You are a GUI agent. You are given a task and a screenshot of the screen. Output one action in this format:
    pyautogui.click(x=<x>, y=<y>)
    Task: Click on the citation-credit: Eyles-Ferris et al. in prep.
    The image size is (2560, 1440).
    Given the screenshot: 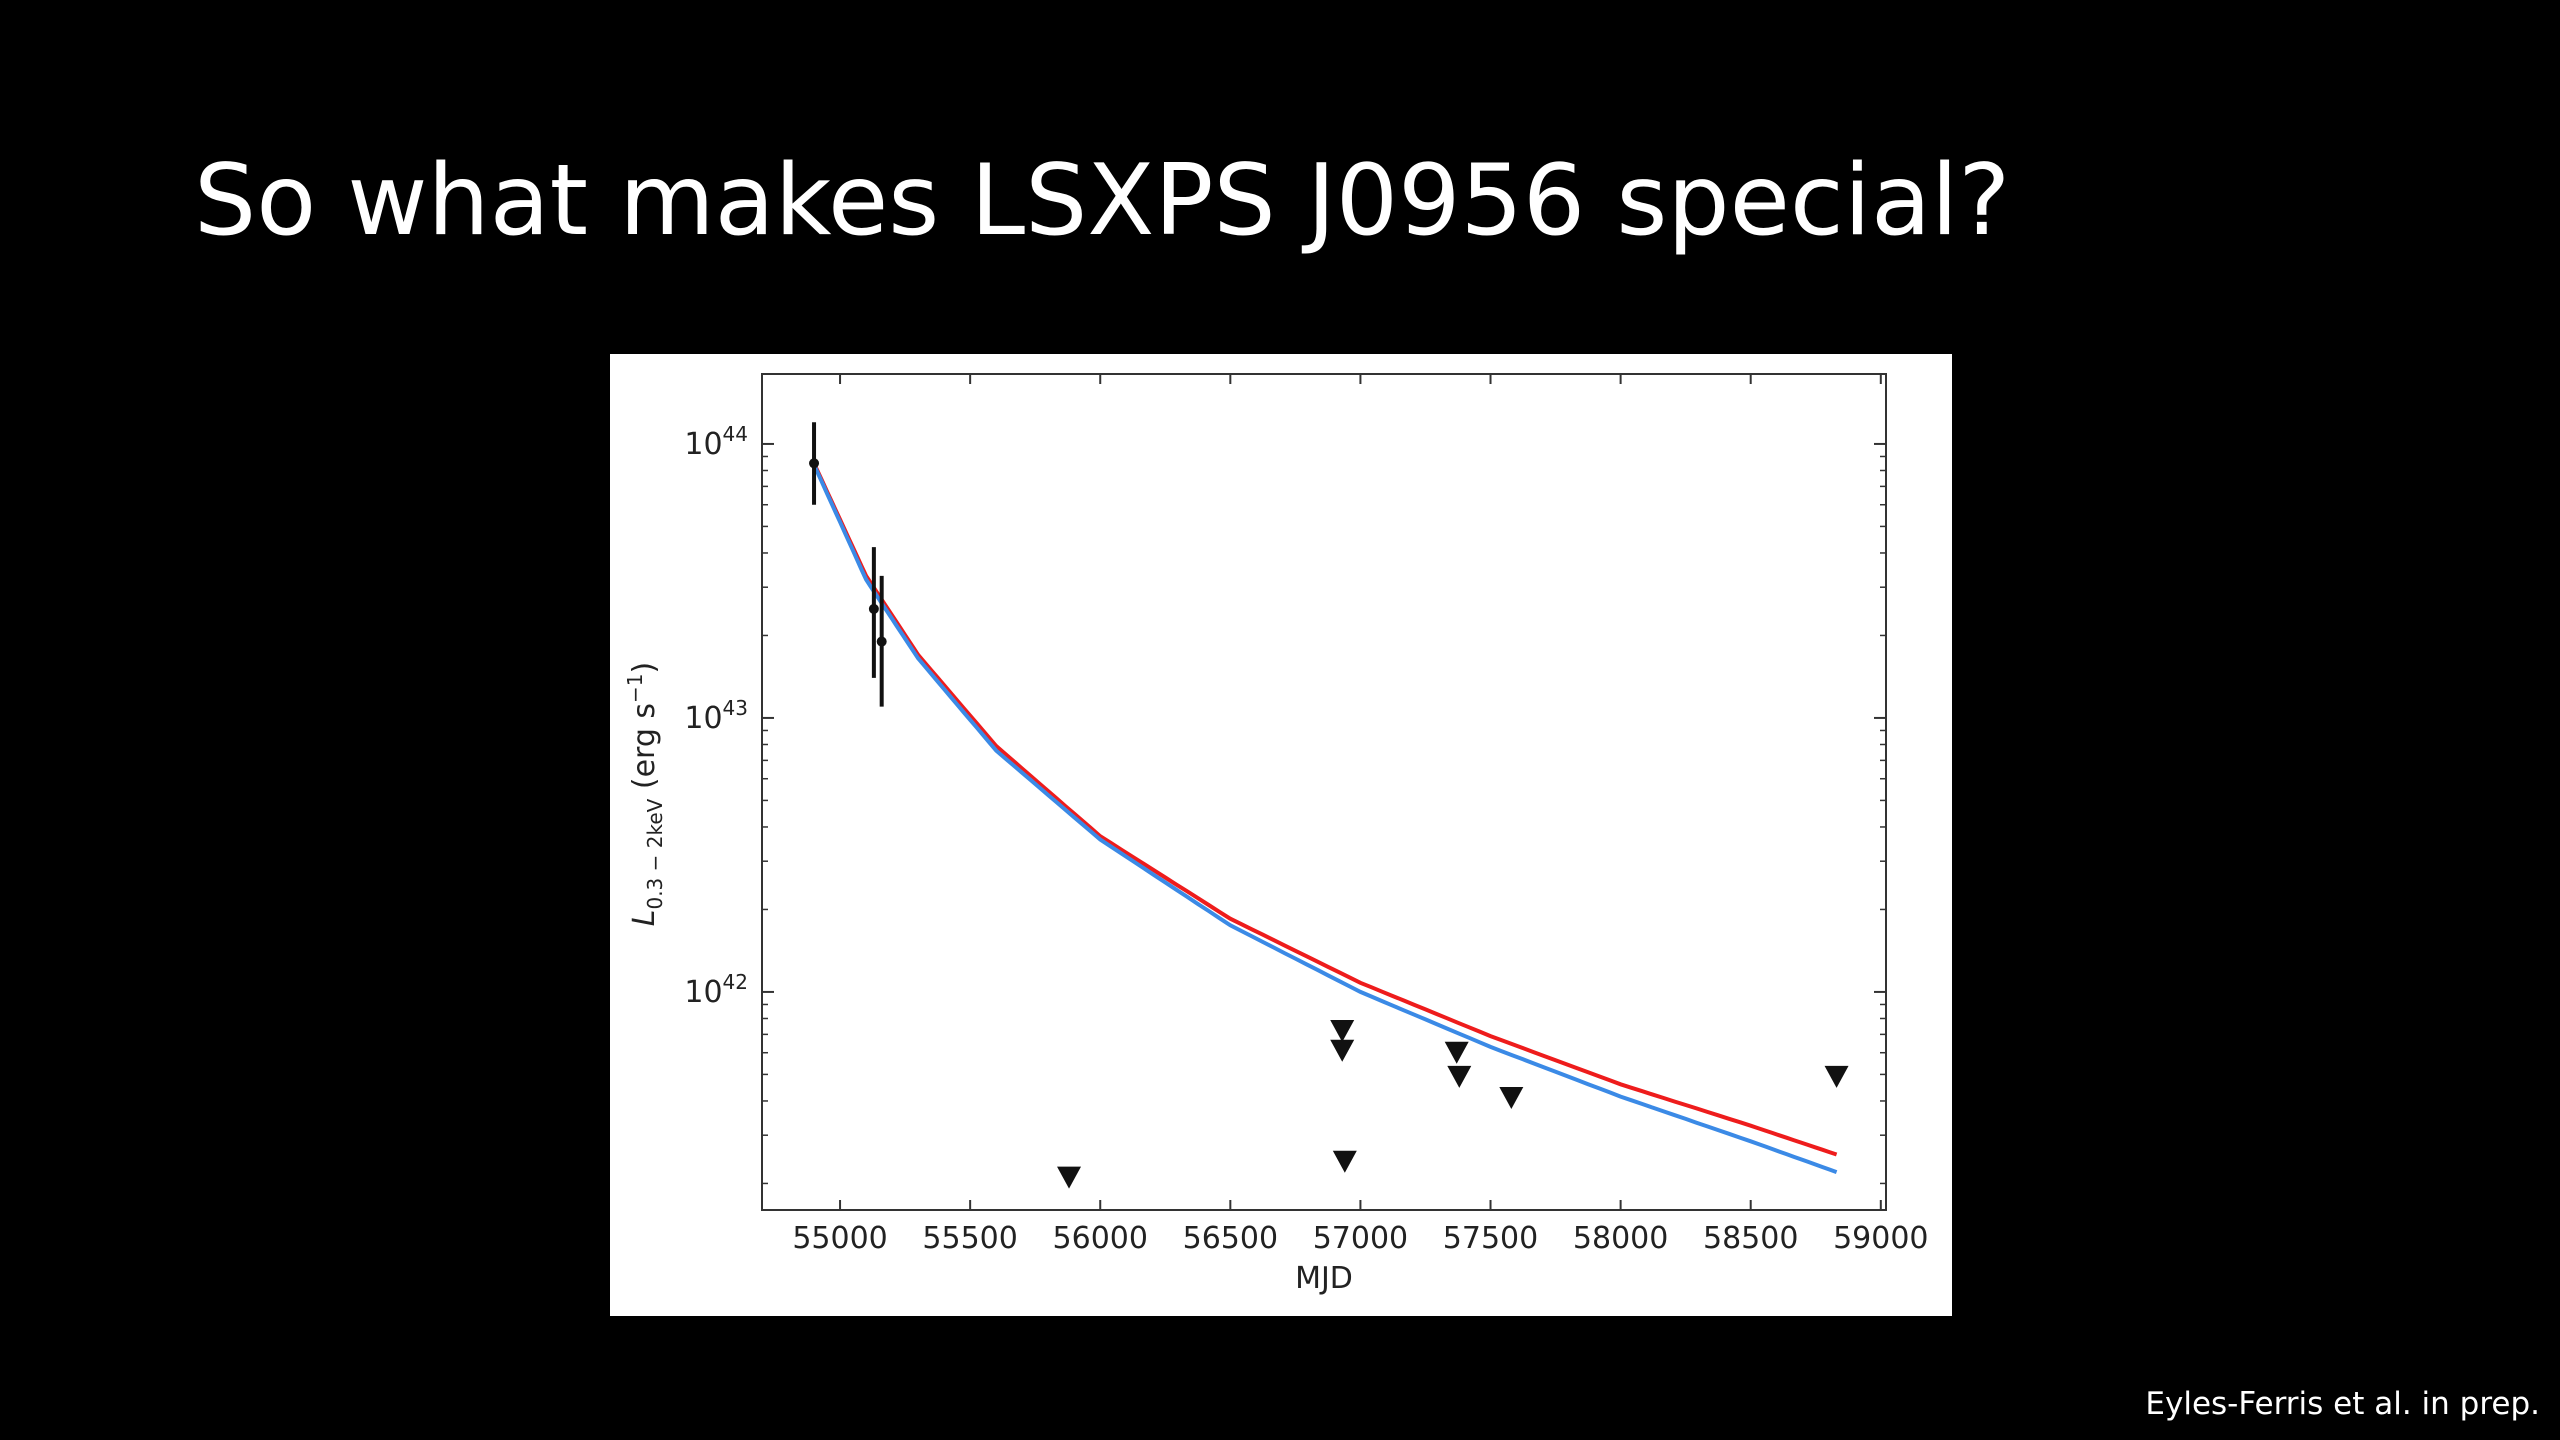 What is the action you would take?
    pyautogui.click(x=2342, y=1404)
    